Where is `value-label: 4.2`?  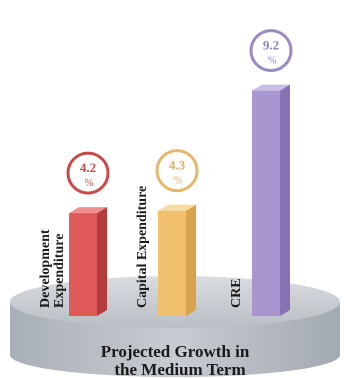 value-label: 4.2 is located at coordinates (88, 167).